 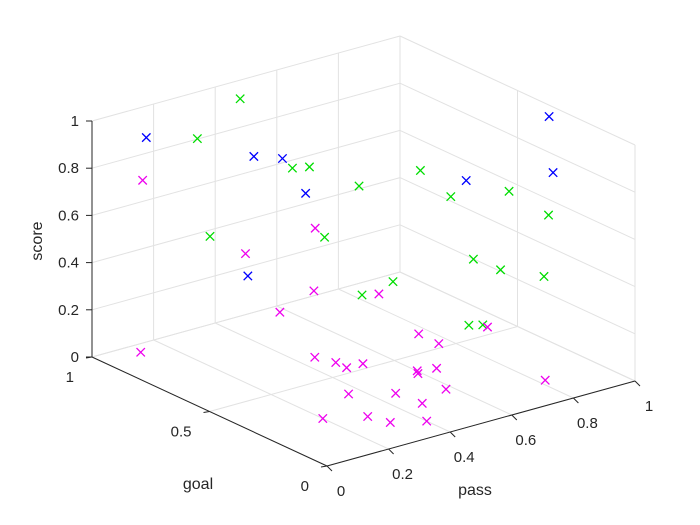 I want to click on x-axis-label: pass, so click(x=475, y=490).